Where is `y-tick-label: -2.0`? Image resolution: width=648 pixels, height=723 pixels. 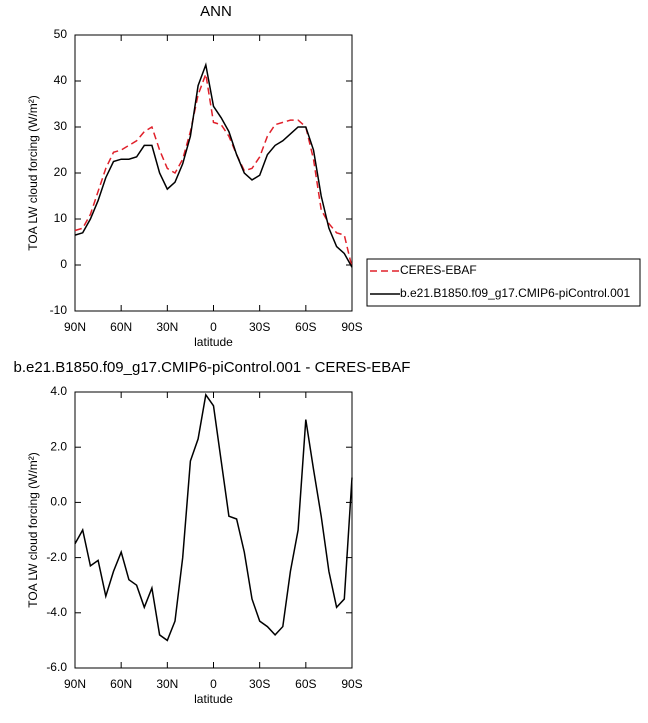
y-tick-label: -2.0 is located at coordinates (56, 557).